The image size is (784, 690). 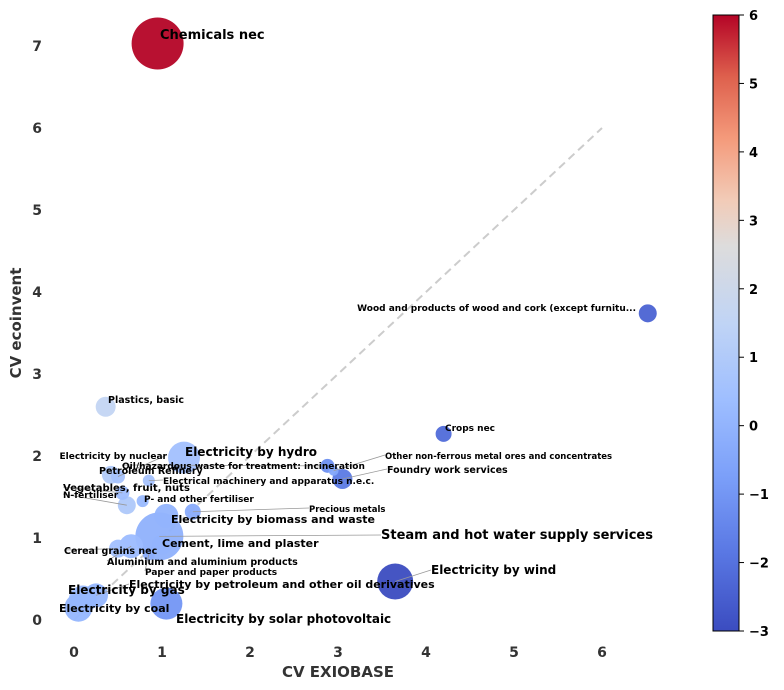 I want to click on y-tick-label: 1, so click(x=37, y=539).